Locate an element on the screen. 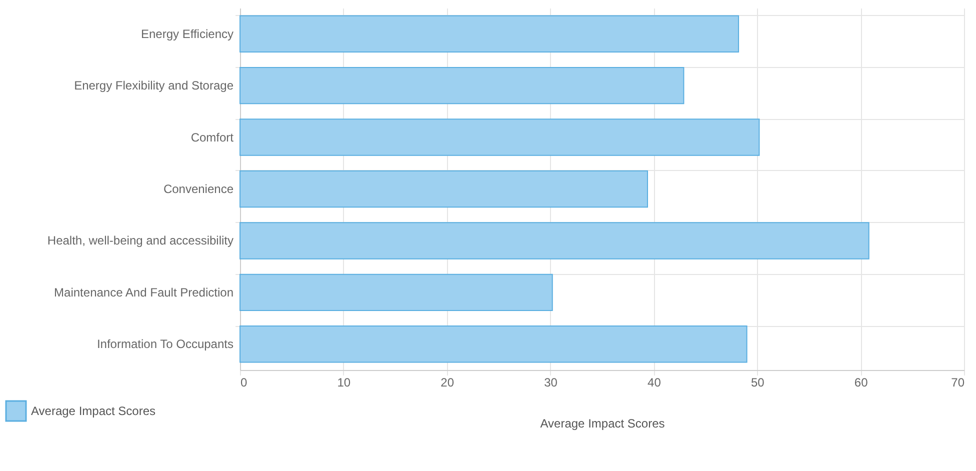 This screenshot has width=976, height=471. y-tick-label: Energy Flexibility and Storage is located at coordinates (154, 85).